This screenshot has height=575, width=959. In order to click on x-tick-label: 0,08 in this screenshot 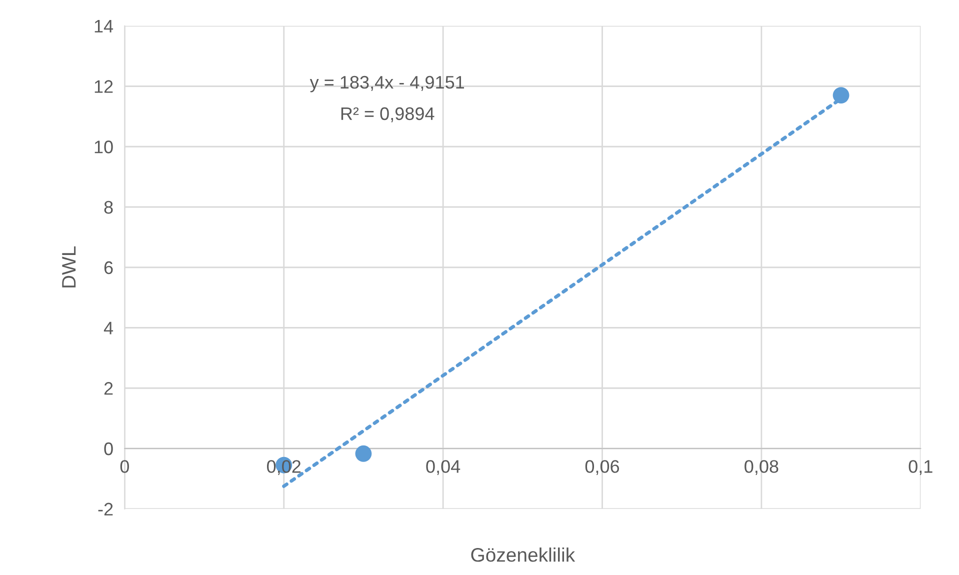, I will do `click(761, 468)`.